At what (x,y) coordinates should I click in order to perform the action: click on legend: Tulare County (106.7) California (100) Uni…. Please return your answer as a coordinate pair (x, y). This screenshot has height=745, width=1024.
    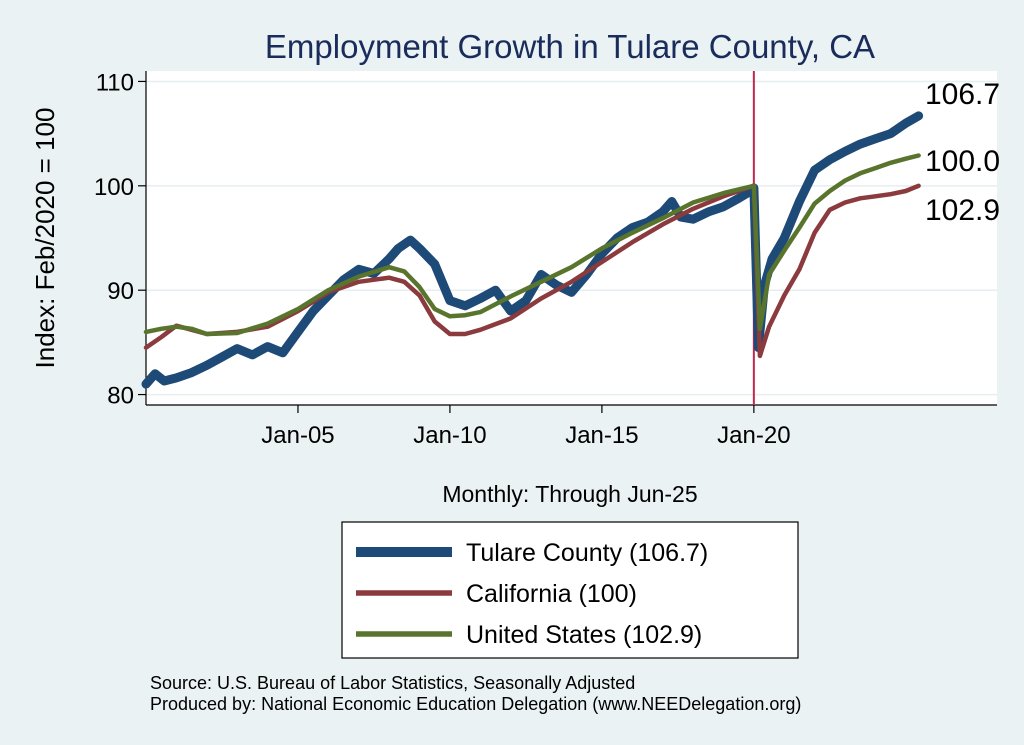
    Looking at the image, I should click on (532, 594).